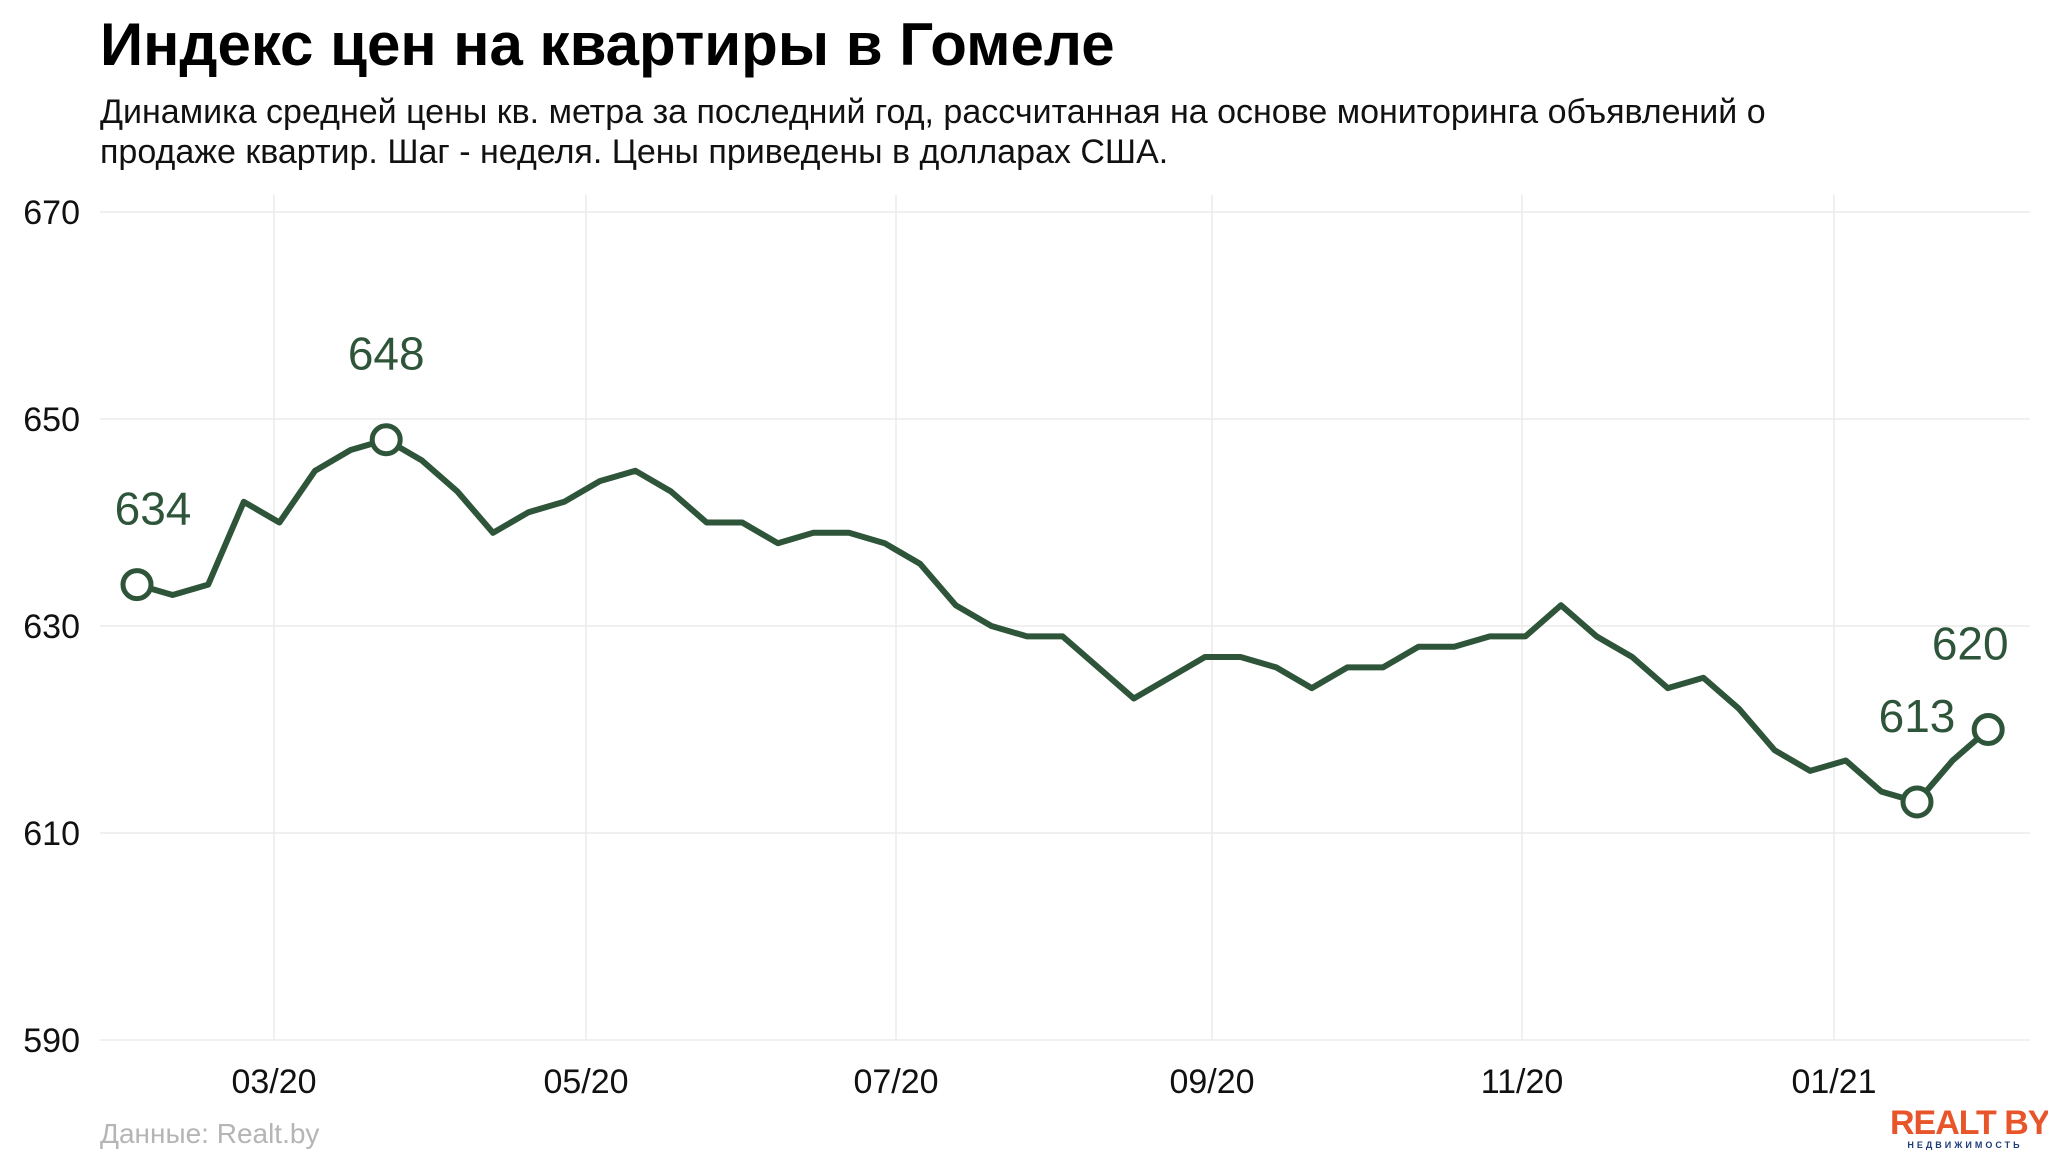 Image resolution: width=2048 pixels, height=1171 pixels. I want to click on x-axis-labels: 03/20 05/20 07/20 09/20 11/20 01/21, so click(1053, 1082).